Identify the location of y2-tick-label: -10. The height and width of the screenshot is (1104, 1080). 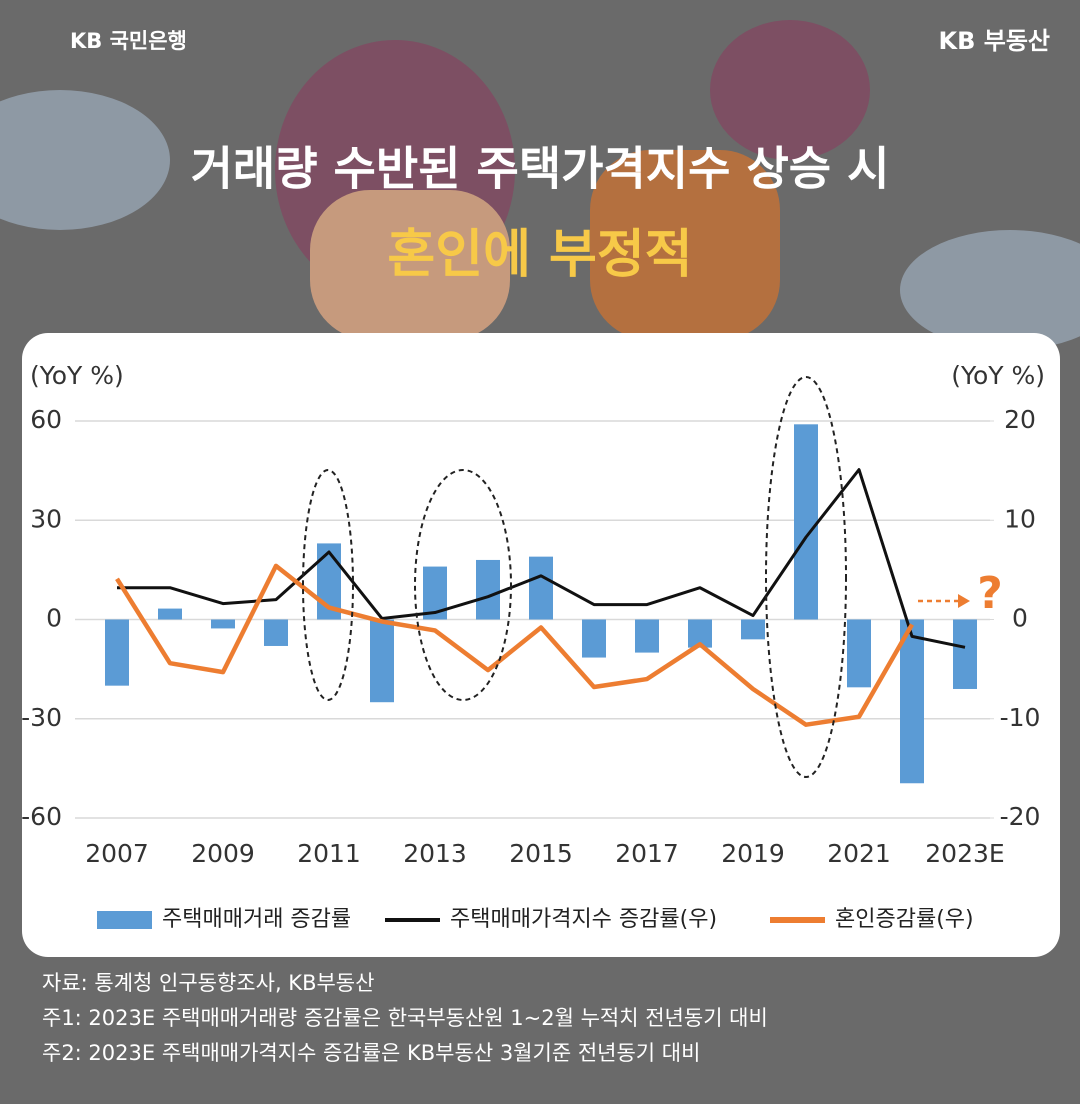
(1020, 717).